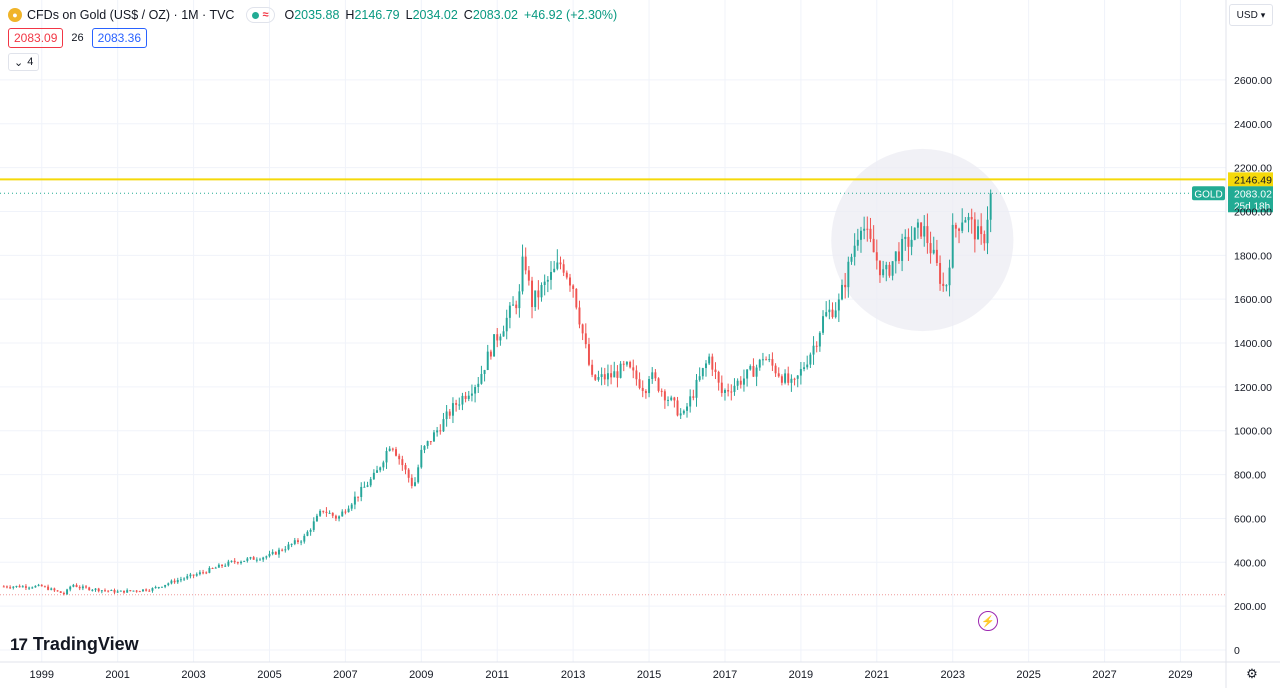 The image size is (1280, 688). What do you see at coordinates (1251, 15) in the screenshot?
I see `currency-button: USD ▾` at bounding box center [1251, 15].